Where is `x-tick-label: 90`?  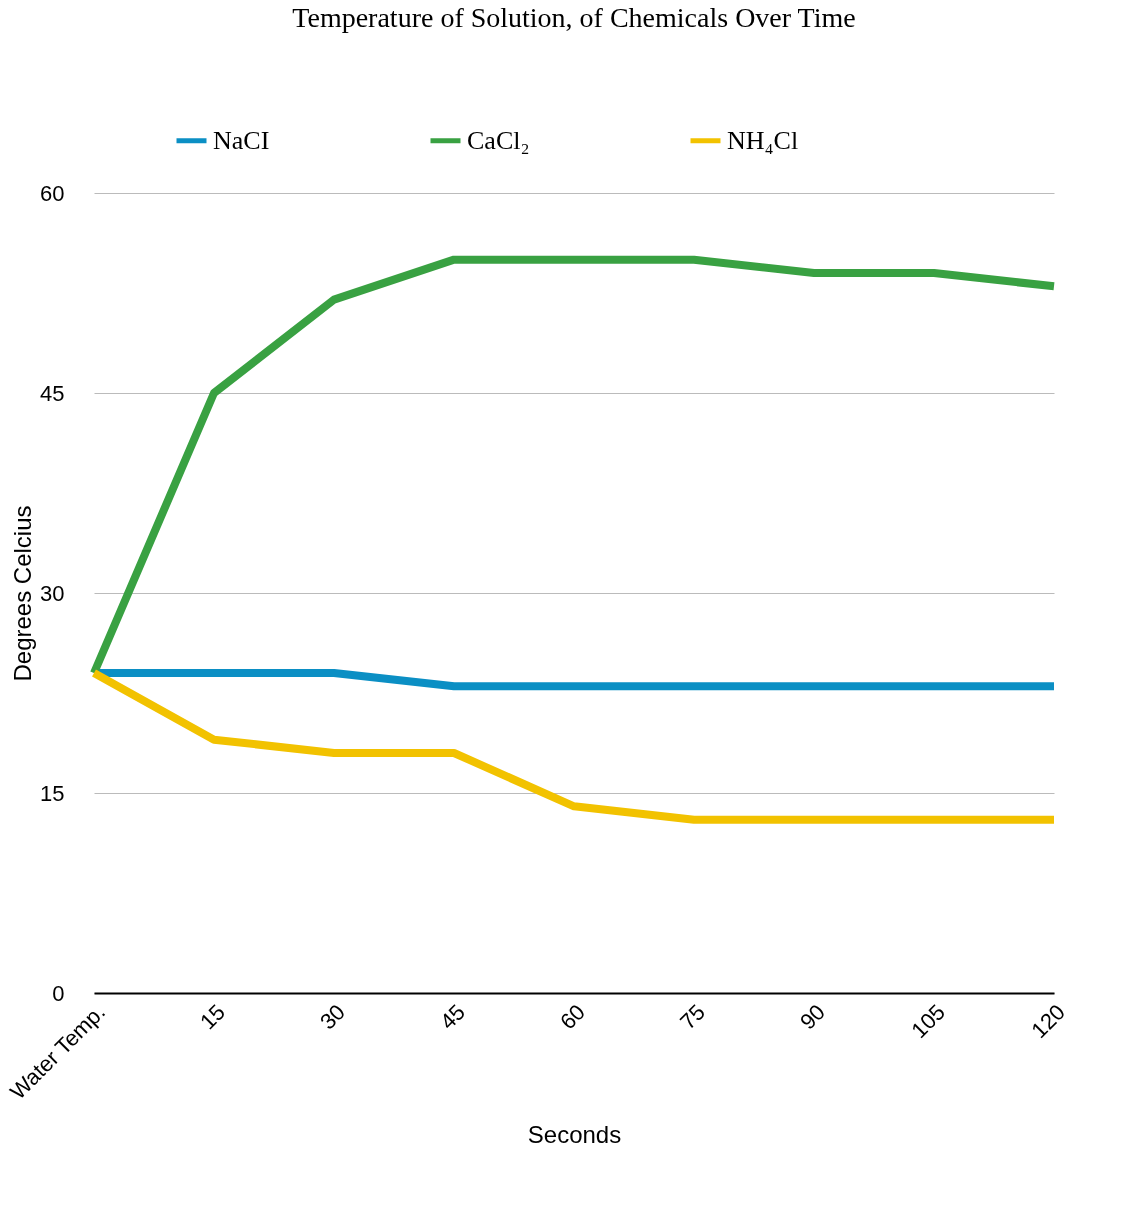
x-tick-label: 90 is located at coordinates (813, 1017).